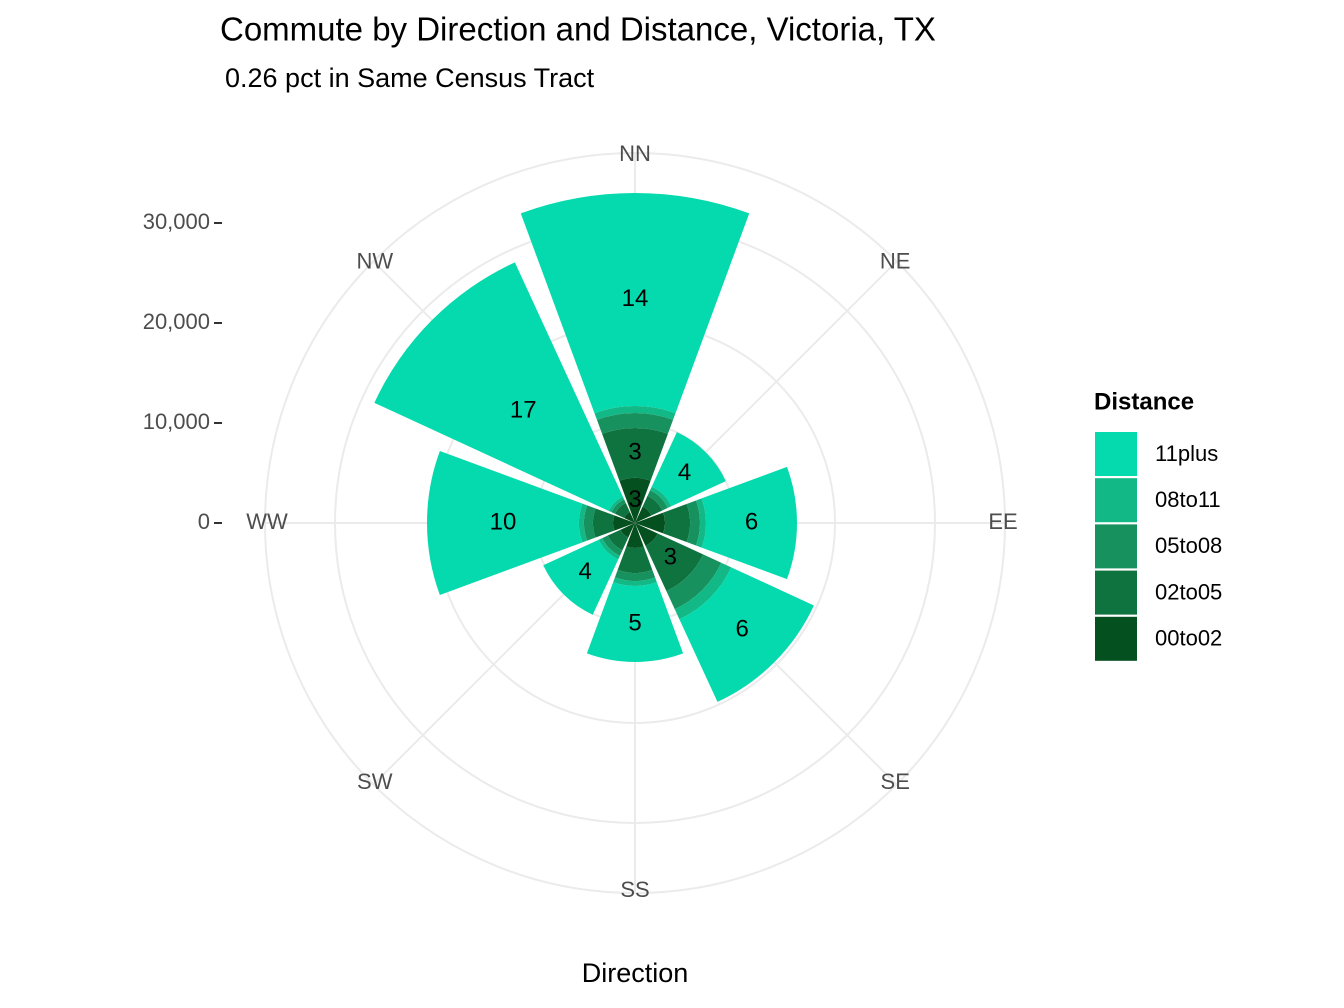  Describe the element at coordinates (1188, 591) in the screenshot. I see `legend-label: 02to05` at that location.